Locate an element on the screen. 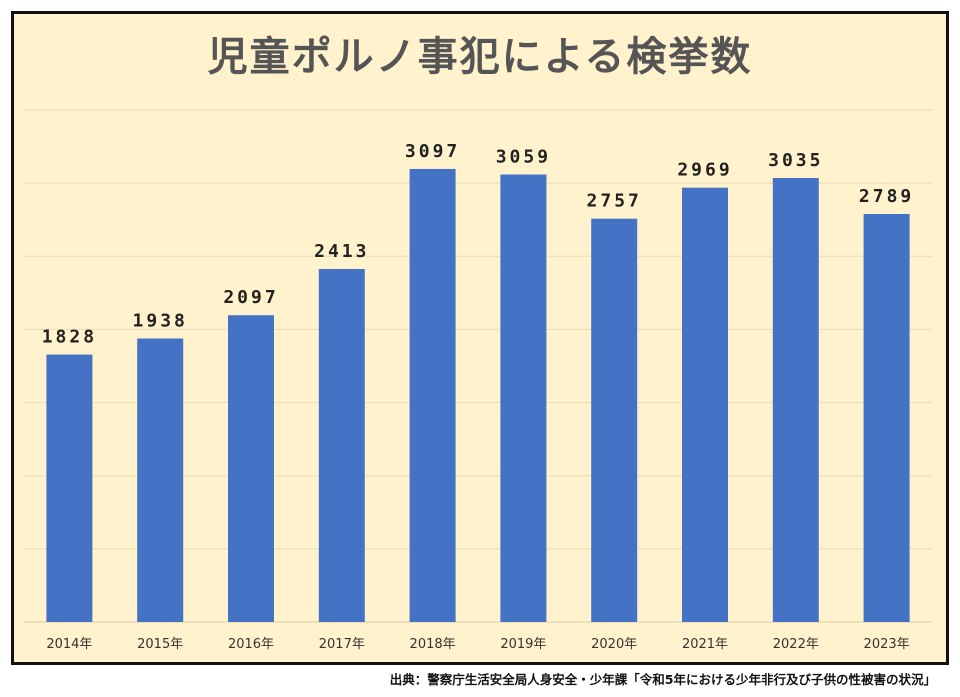 Image resolution: width=960 pixels, height=697 pixels. x-tick-label: 2014年 is located at coordinates (69, 644).